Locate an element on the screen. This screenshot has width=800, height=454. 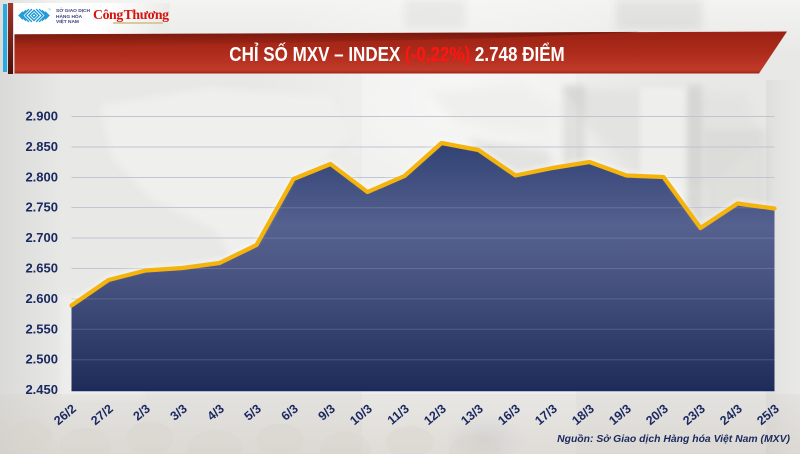
svg-text: 2.700 is located at coordinates (41, 237).